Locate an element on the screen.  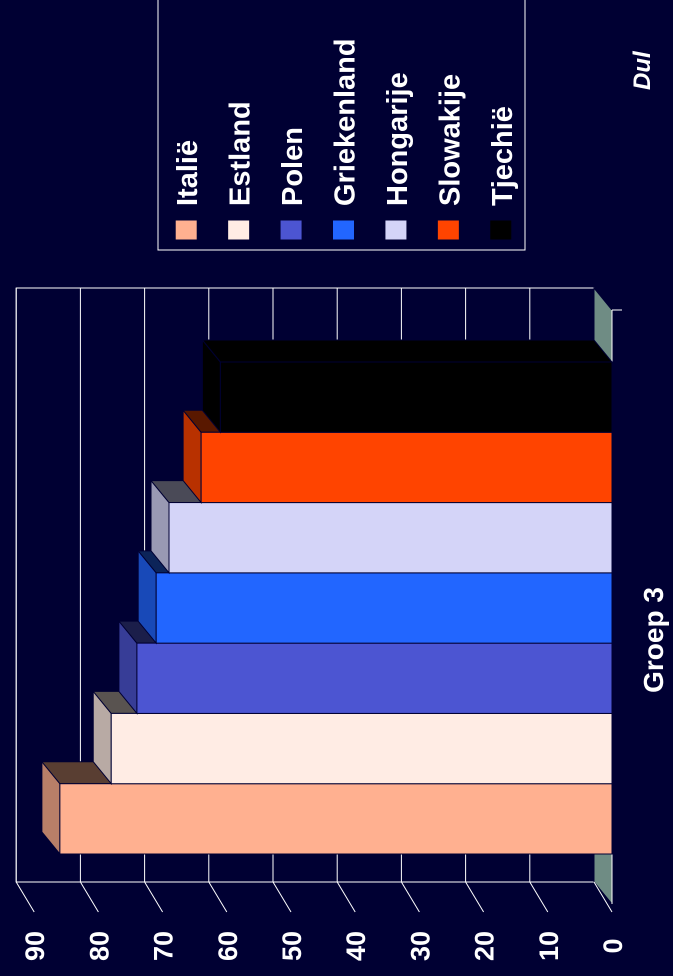
legend-item: Hongarije is located at coordinates (398, 156).